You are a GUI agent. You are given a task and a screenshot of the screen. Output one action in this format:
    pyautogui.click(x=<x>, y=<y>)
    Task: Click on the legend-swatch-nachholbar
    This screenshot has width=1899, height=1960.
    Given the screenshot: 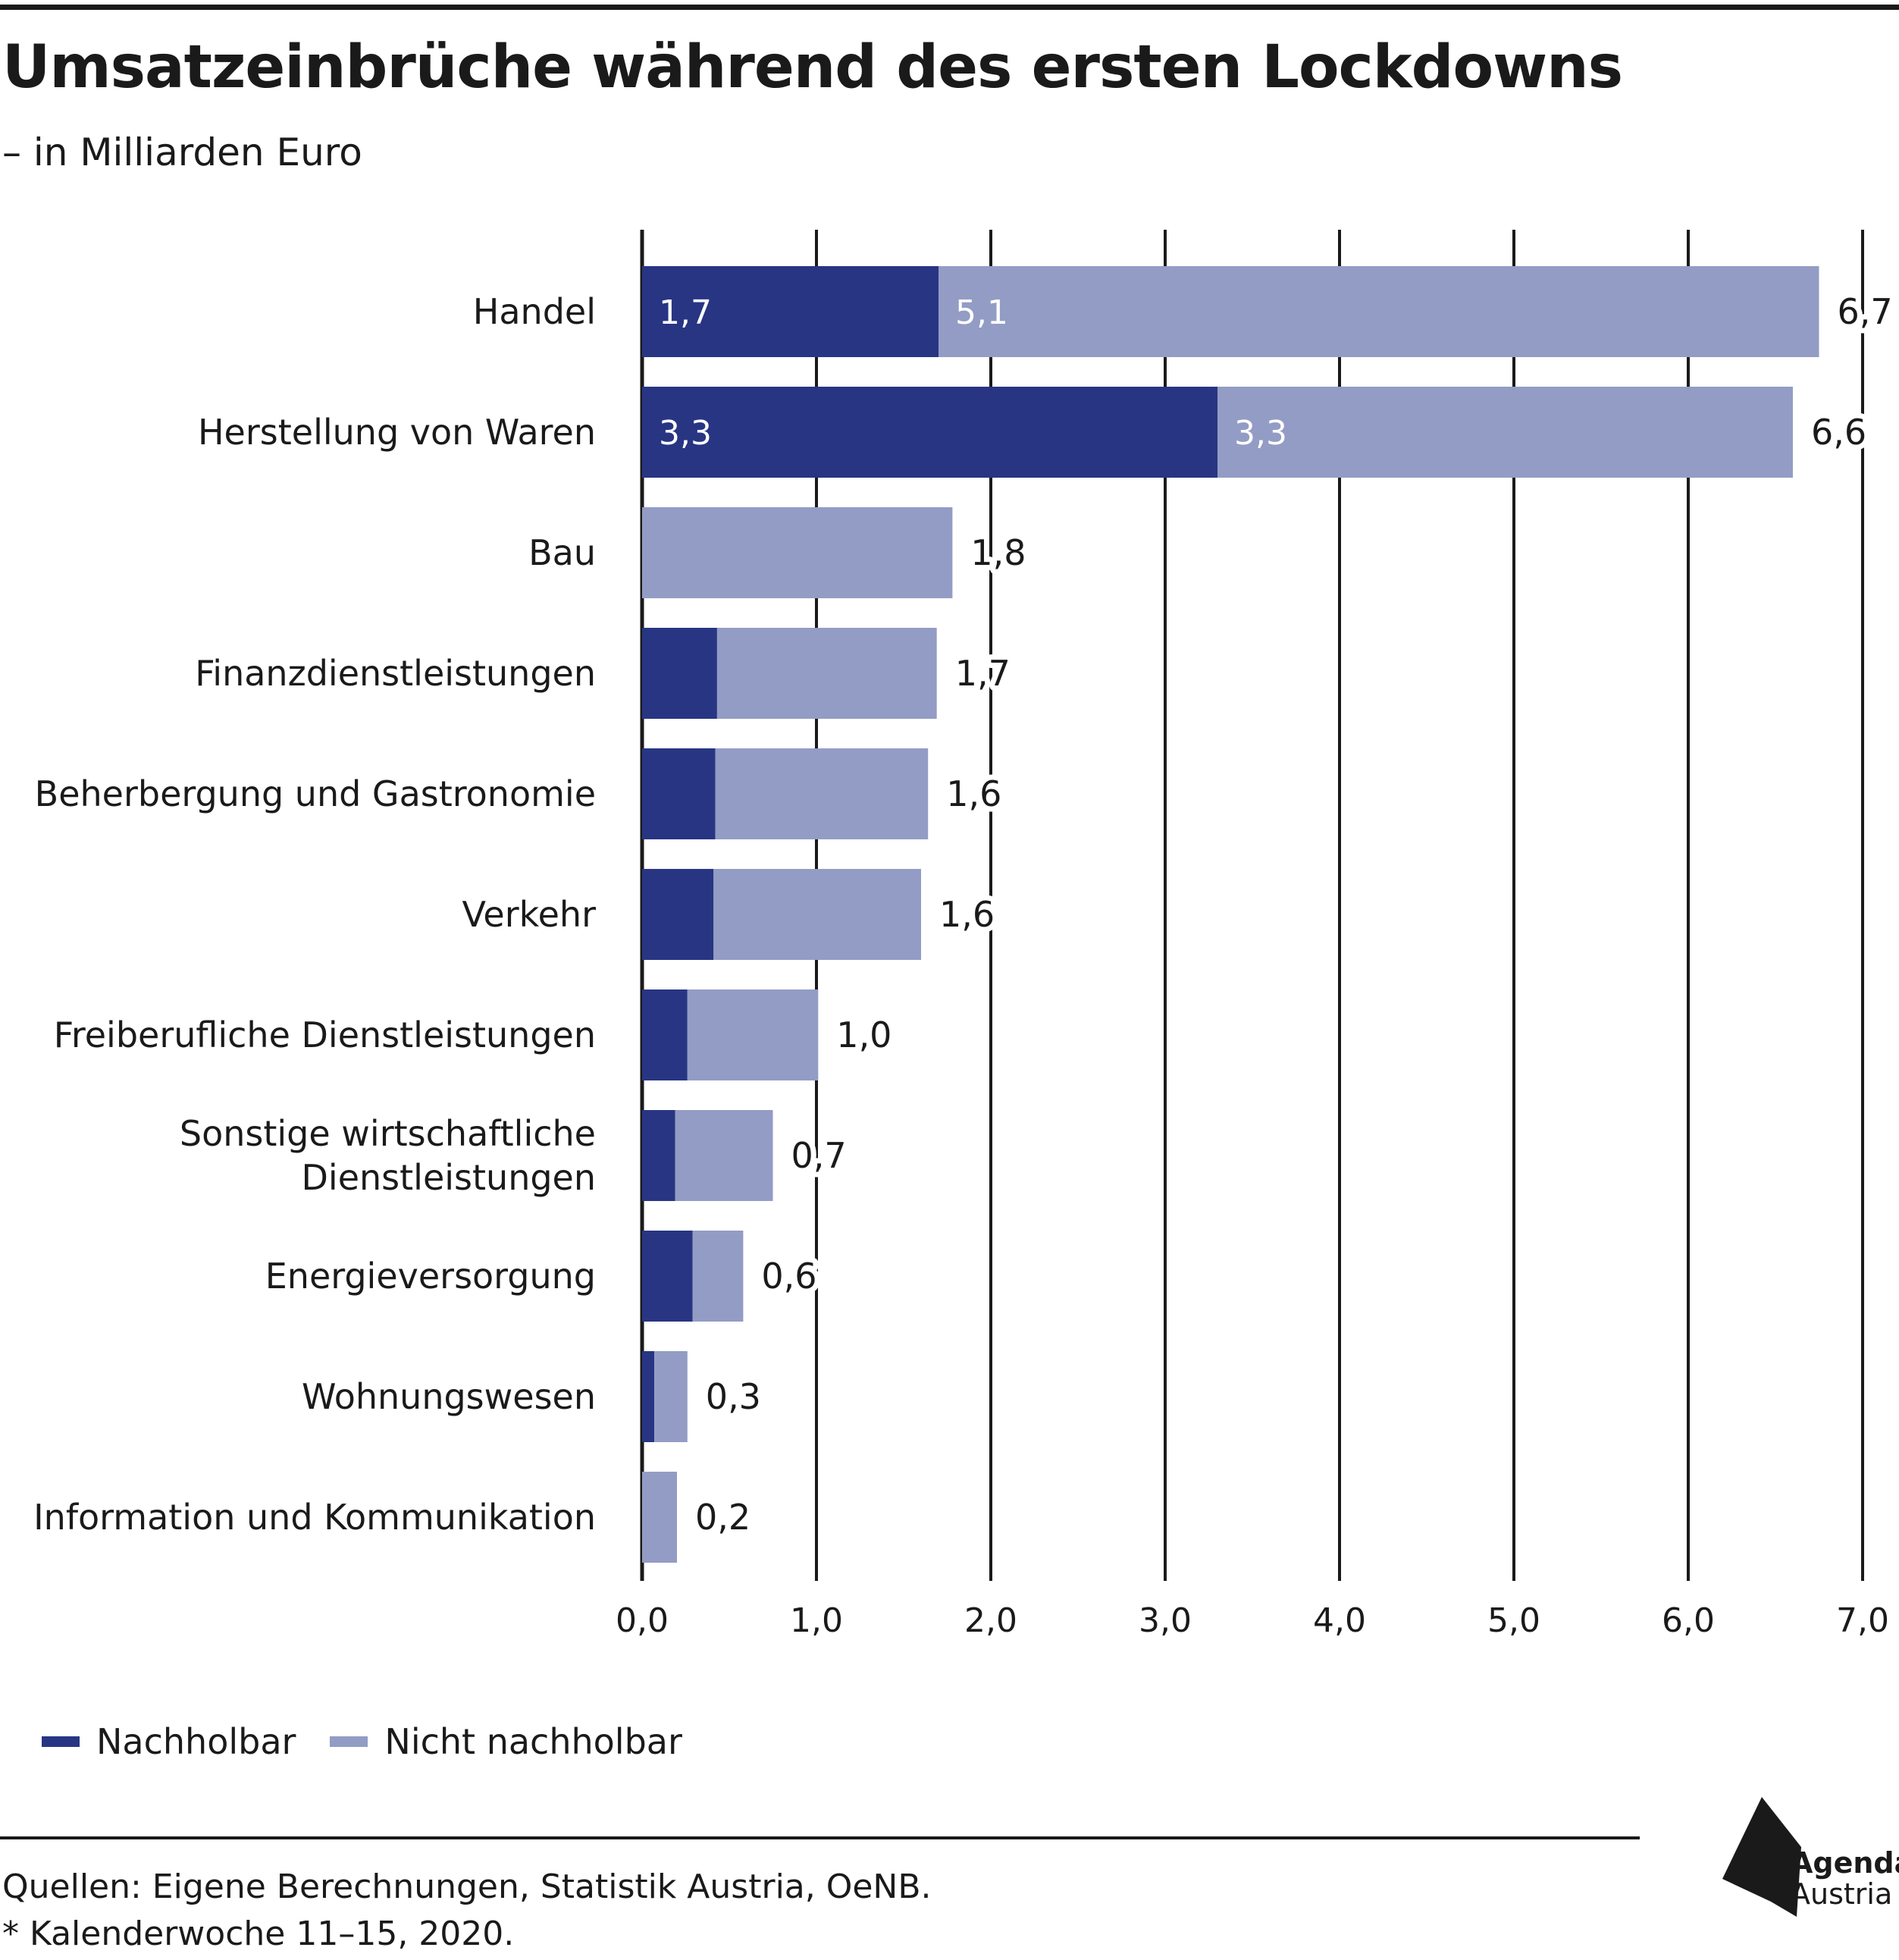 What is the action you would take?
    pyautogui.click(x=61, y=1742)
    